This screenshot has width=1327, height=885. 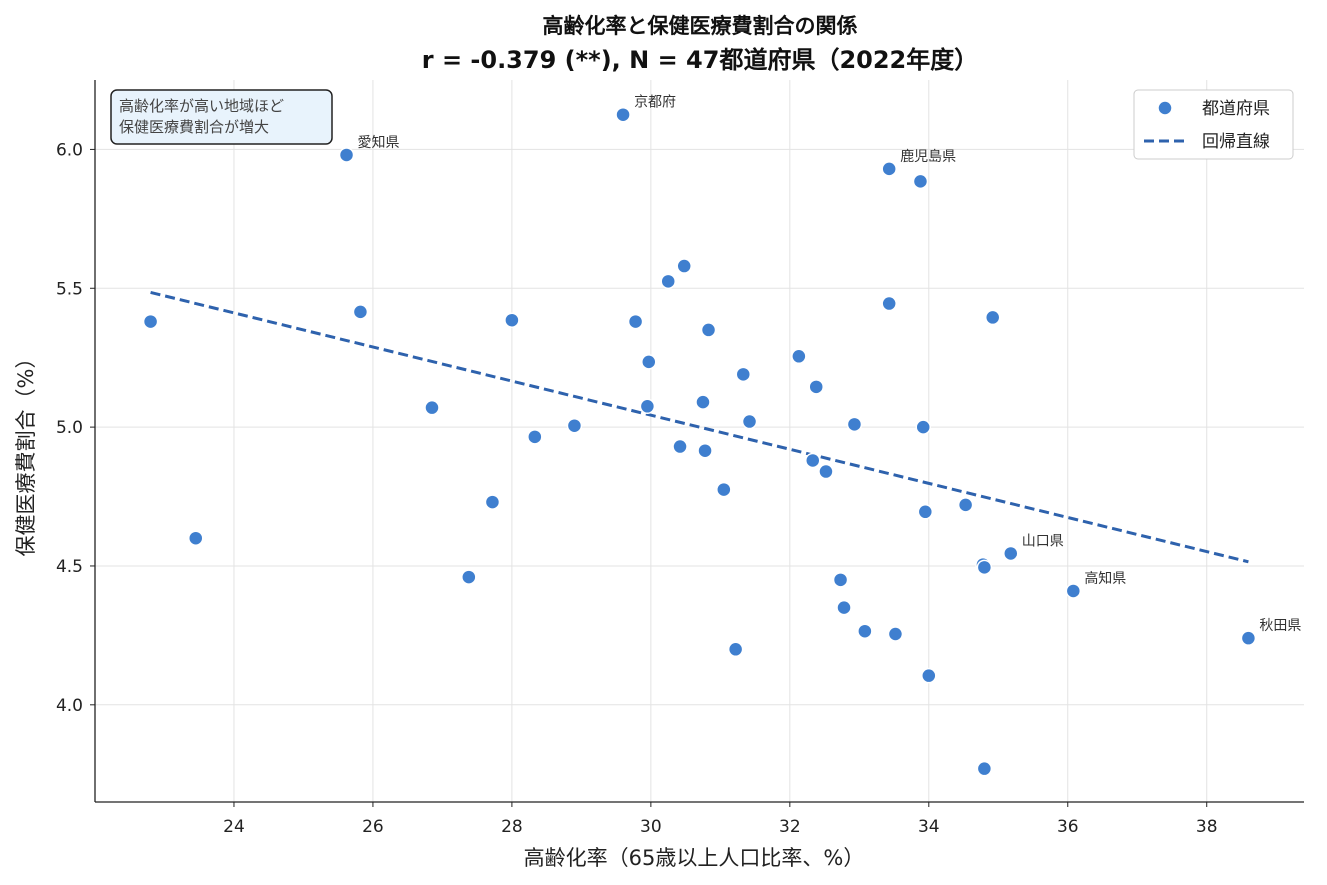 What do you see at coordinates (69, 150) in the screenshot?
I see `y-tick-label: 6.0` at bounding box center [69, 150].